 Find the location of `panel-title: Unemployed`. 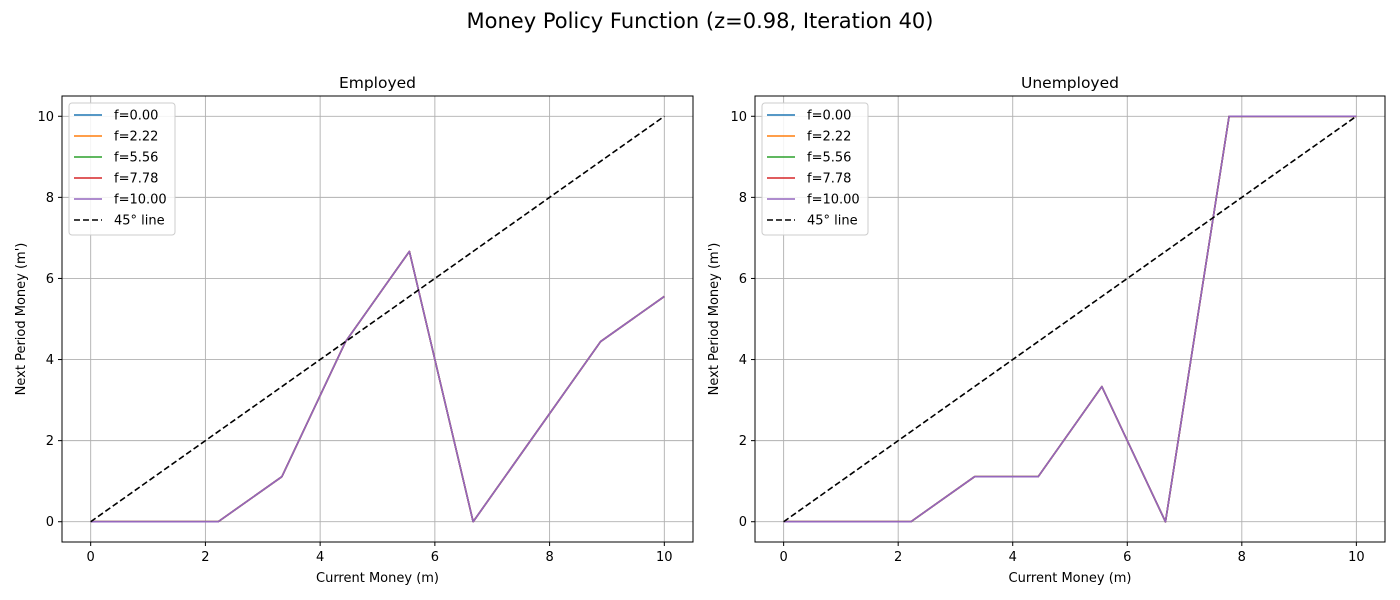

panel-title: Unemployed is located at coordinates (1070, 83).